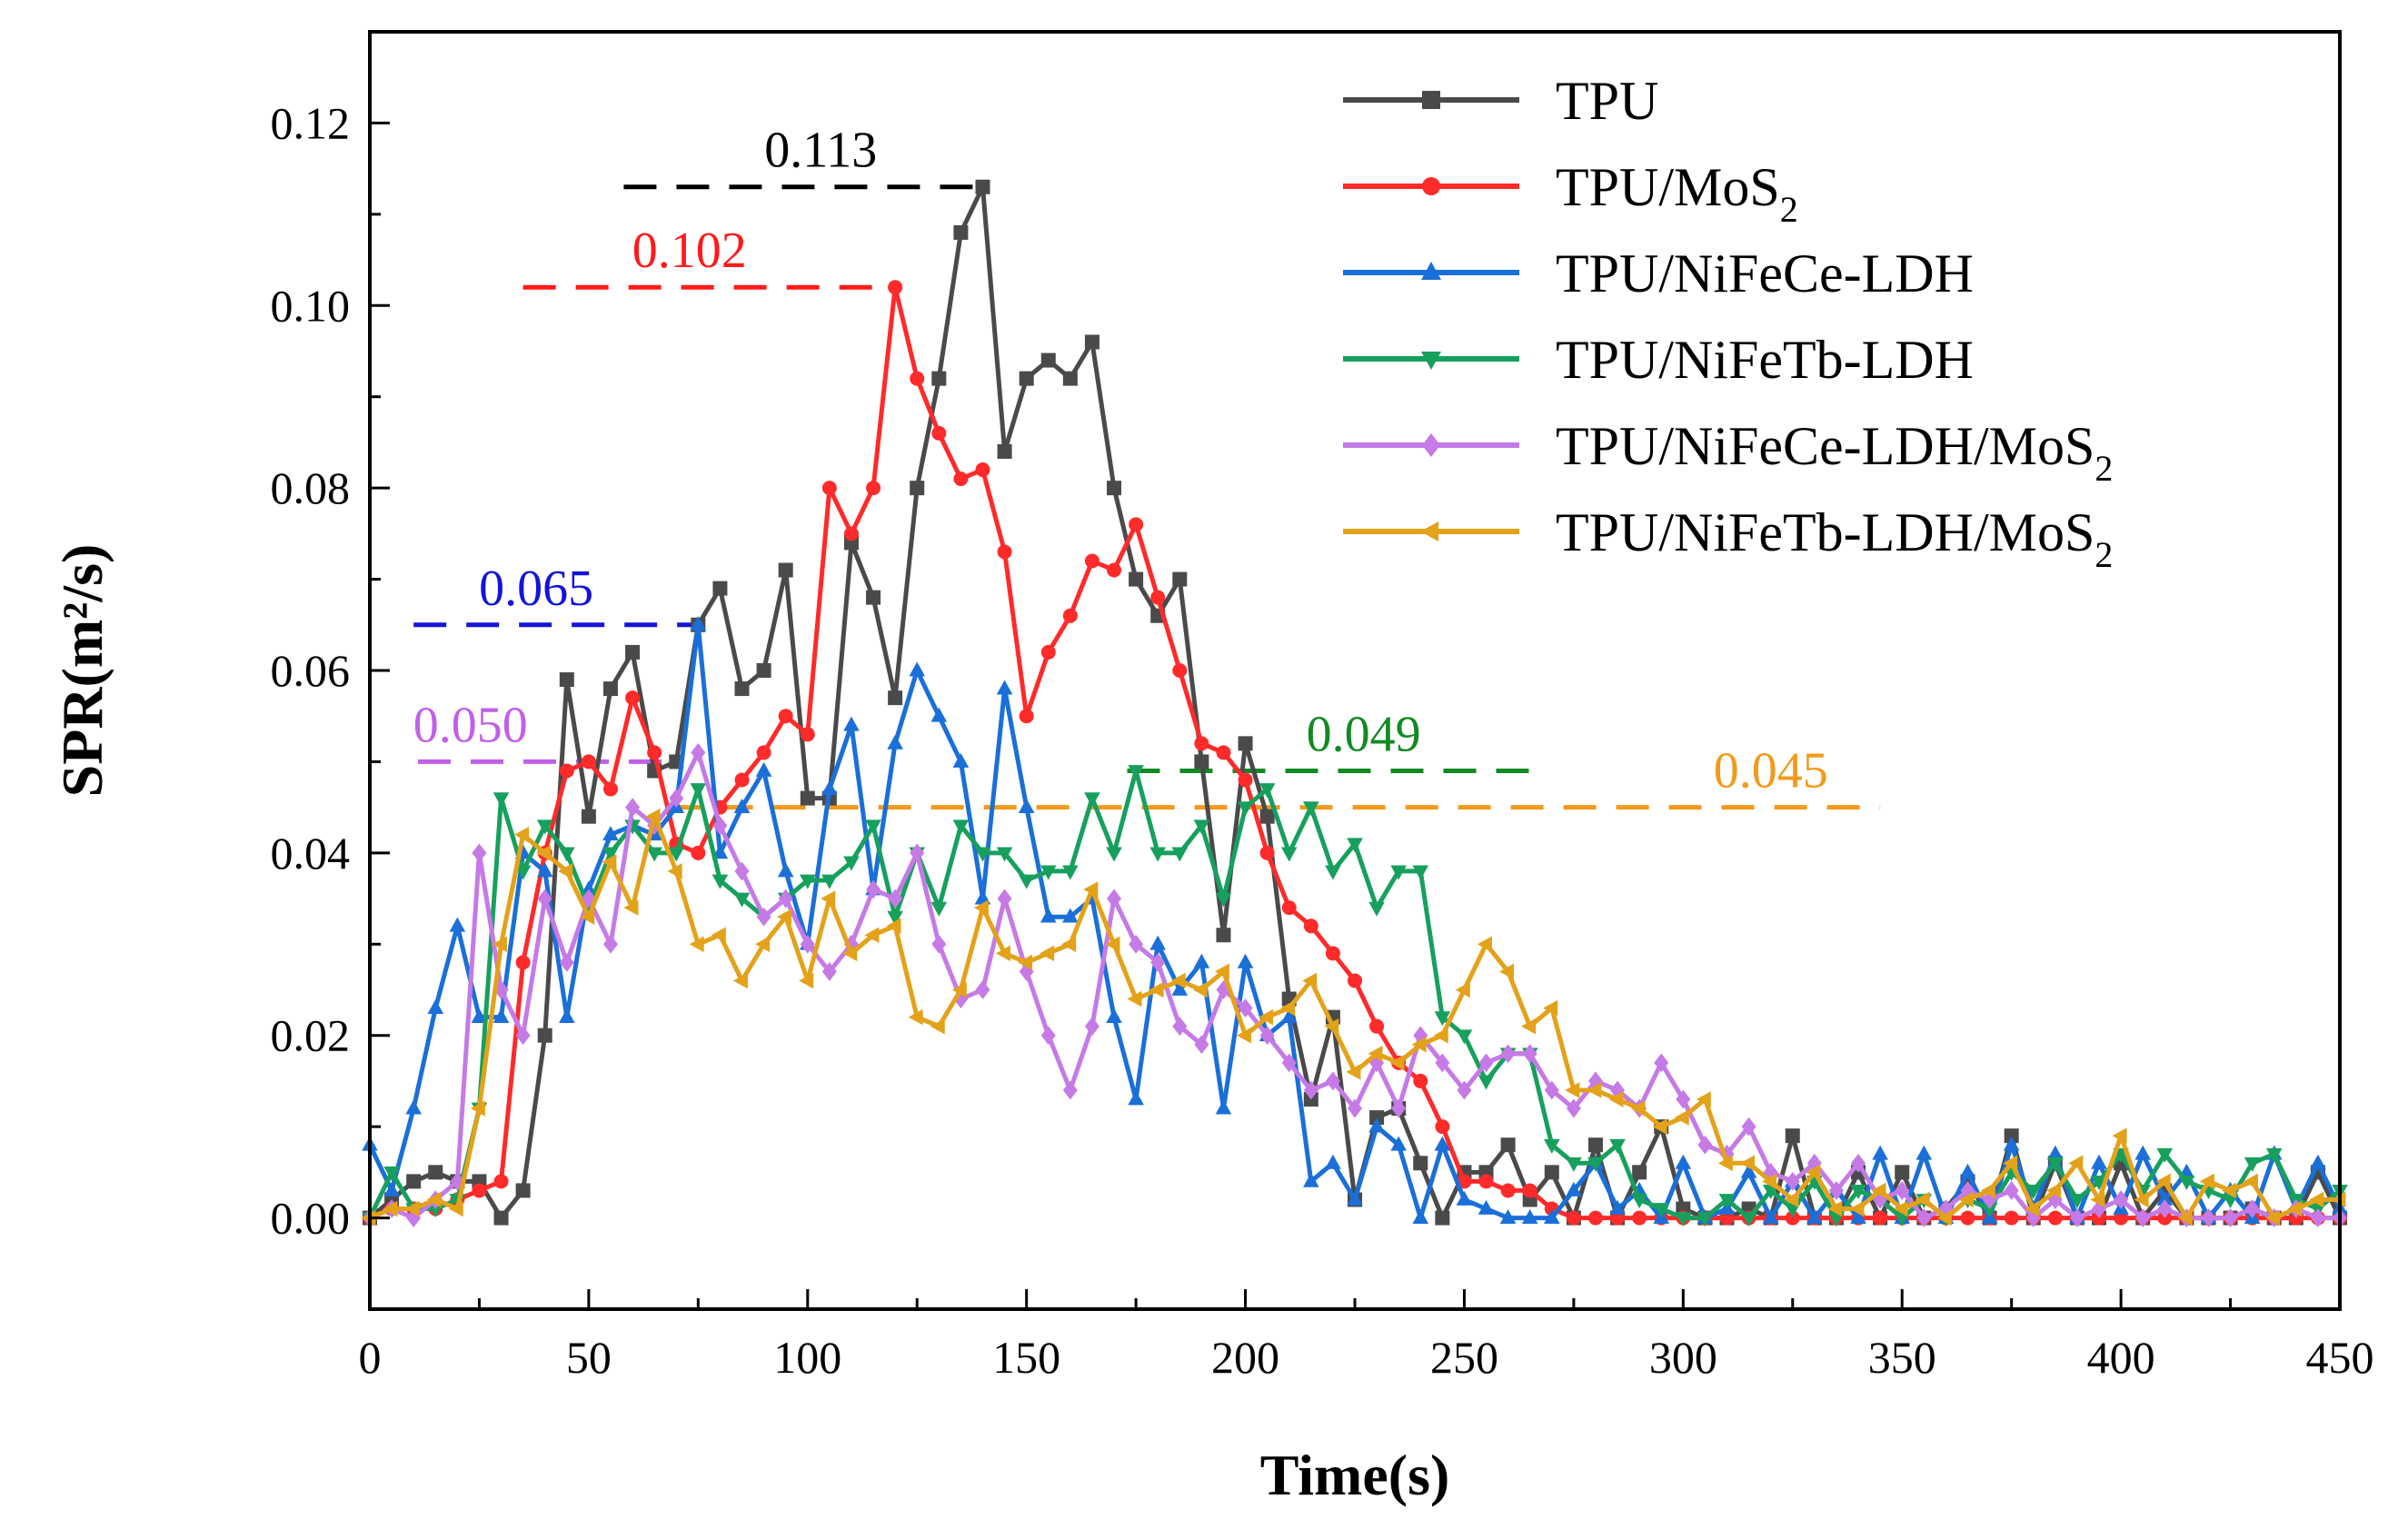 Image resolution: width=2408 pixels, height=1529 pixels. I want to click on y-tick-label: 0.10, so click(311, 305).